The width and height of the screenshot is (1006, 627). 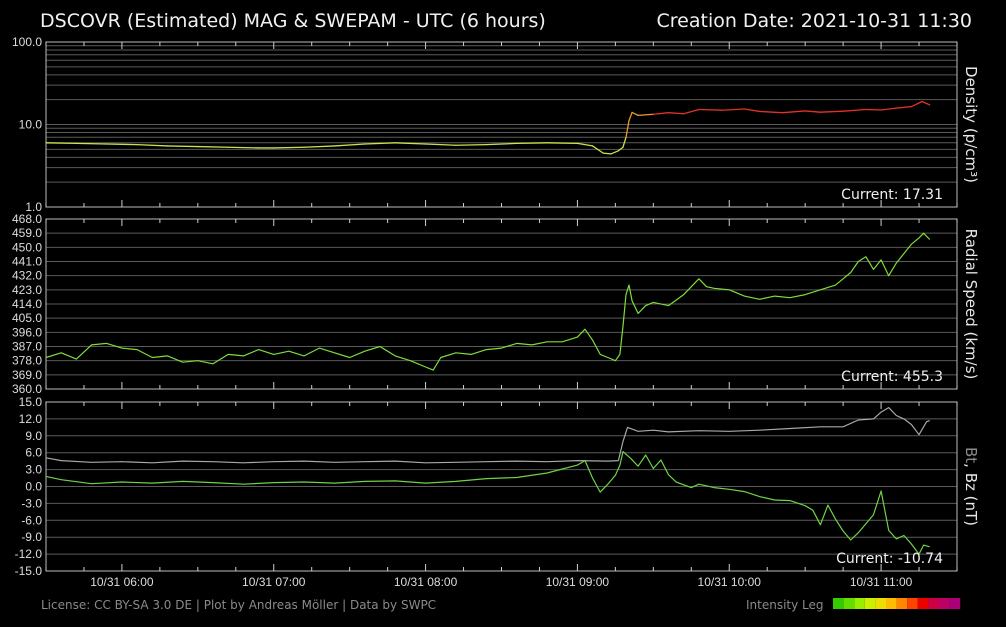 What do you see at coordinates (730, 582) in the screenshot?
I see `x-tick-label: 10/31 10:00` at bounding box center [730, 582].